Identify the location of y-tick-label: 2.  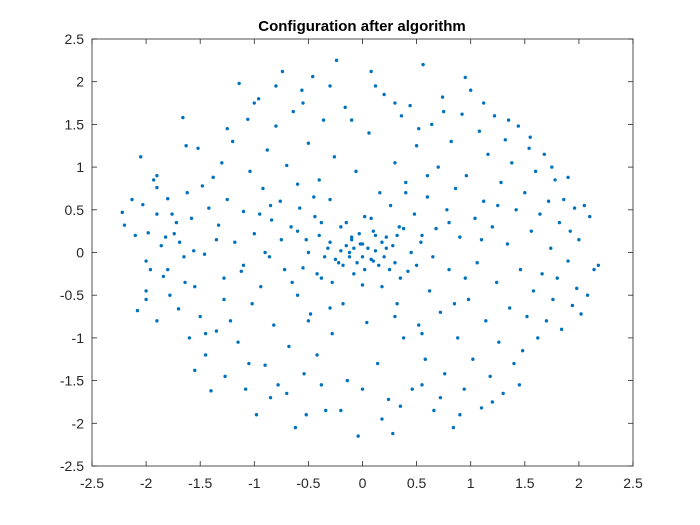
(80, 82).